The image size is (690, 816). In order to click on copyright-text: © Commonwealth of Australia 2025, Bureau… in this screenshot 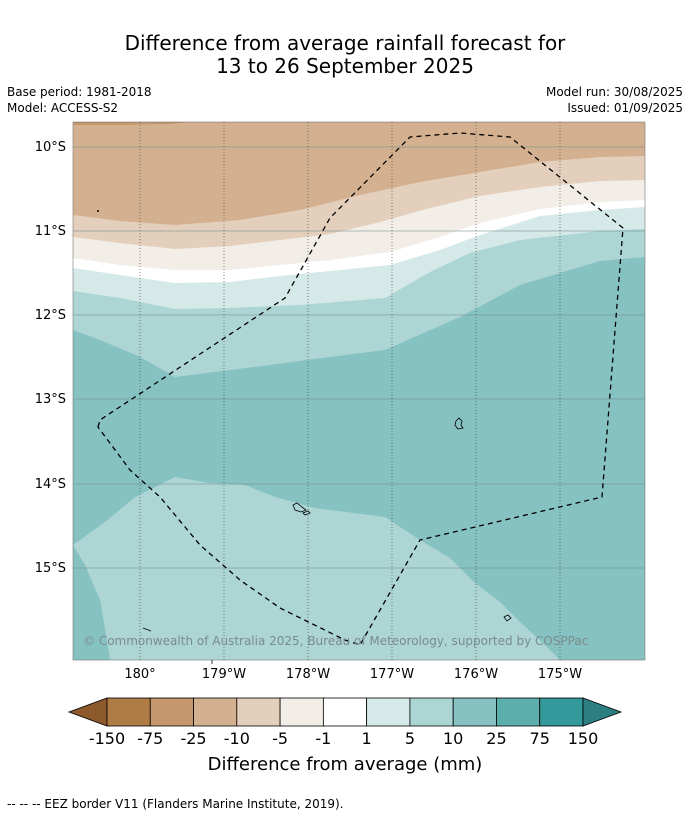, I will do `click(335, 641)`.